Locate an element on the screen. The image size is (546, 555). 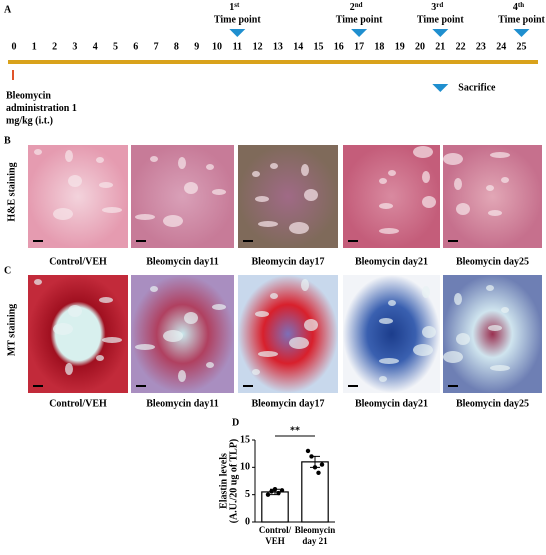
day-label: 20 is located at coordinates (420, 46).